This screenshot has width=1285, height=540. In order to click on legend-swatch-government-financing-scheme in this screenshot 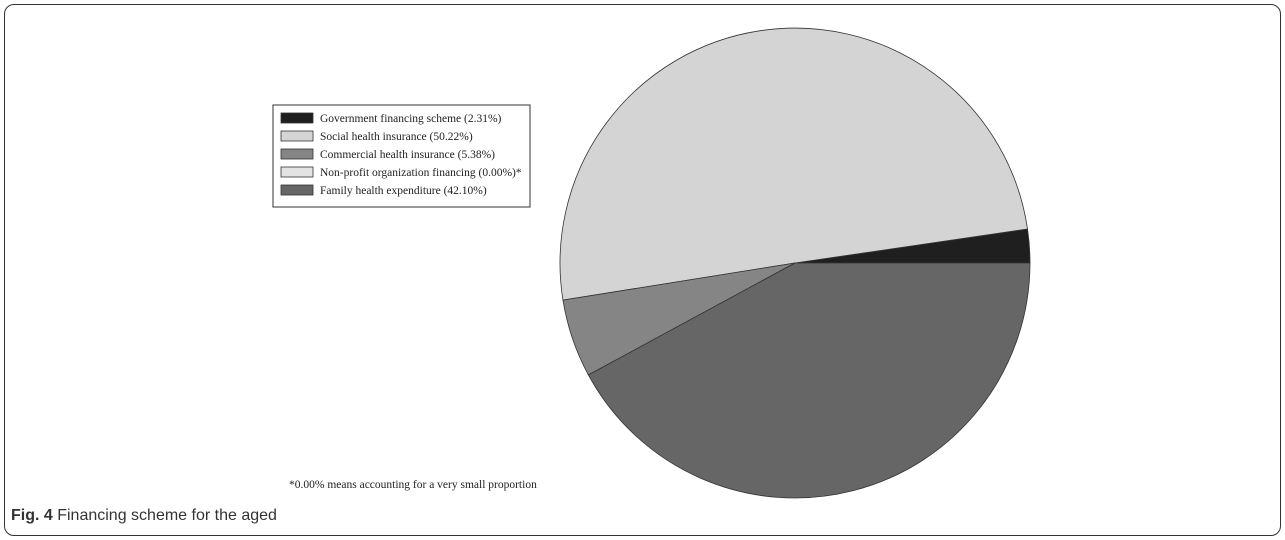, I will do `click(297, 118)`.